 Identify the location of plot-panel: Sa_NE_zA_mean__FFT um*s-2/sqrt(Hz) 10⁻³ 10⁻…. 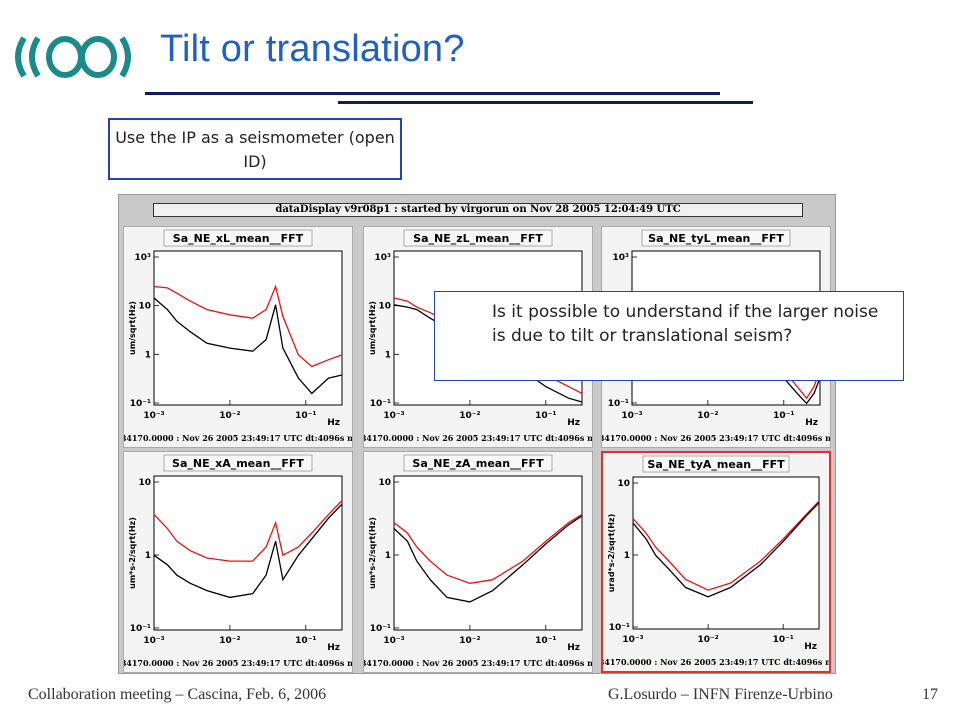
(478, 562).